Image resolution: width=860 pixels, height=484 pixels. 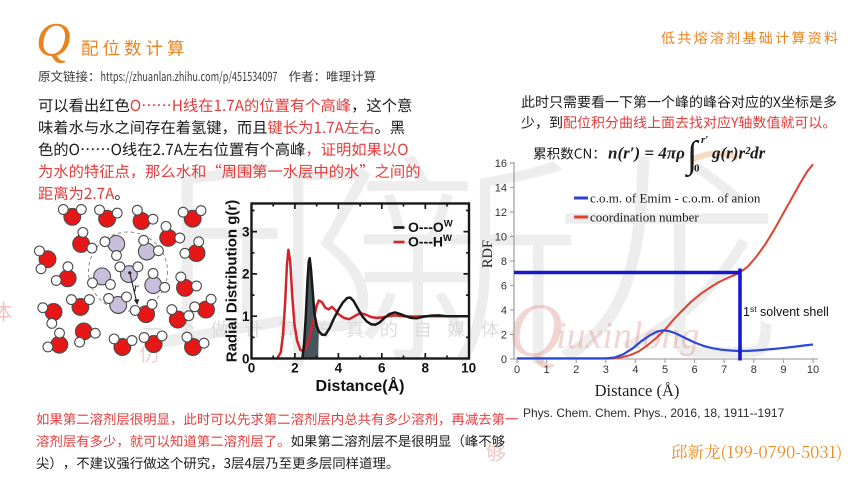 What do you see at coordinates (665, 370) in the screenshot?
I see `svg-text: 5` at bounding box center [665, 370].